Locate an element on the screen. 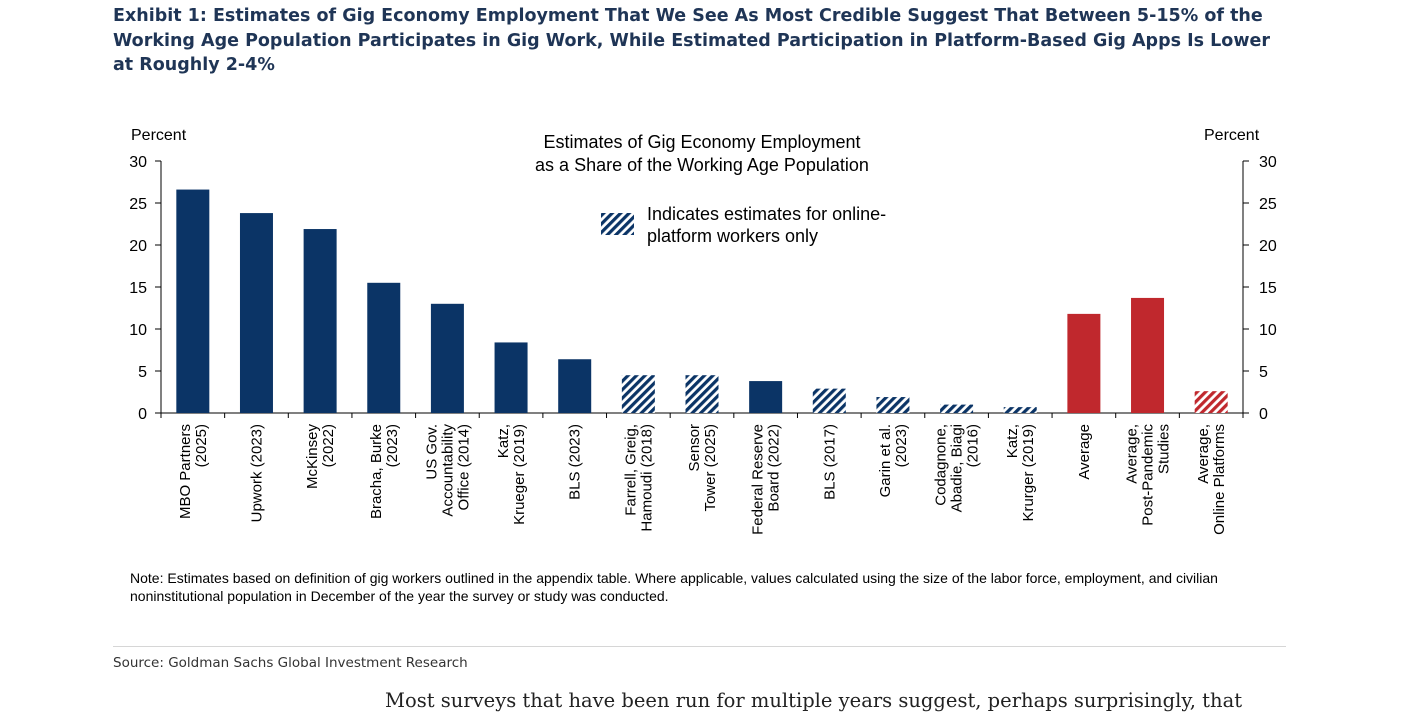  chart-title: as a Share of the Working Age Population is located at coordinates (702, 165).